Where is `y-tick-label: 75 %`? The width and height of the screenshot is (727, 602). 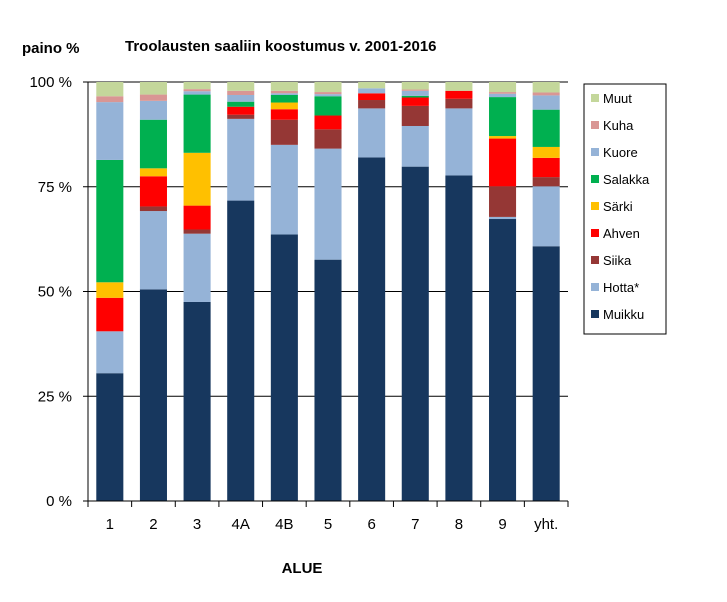
y-tick-label: 75 % is located at coordinates (55, 187).